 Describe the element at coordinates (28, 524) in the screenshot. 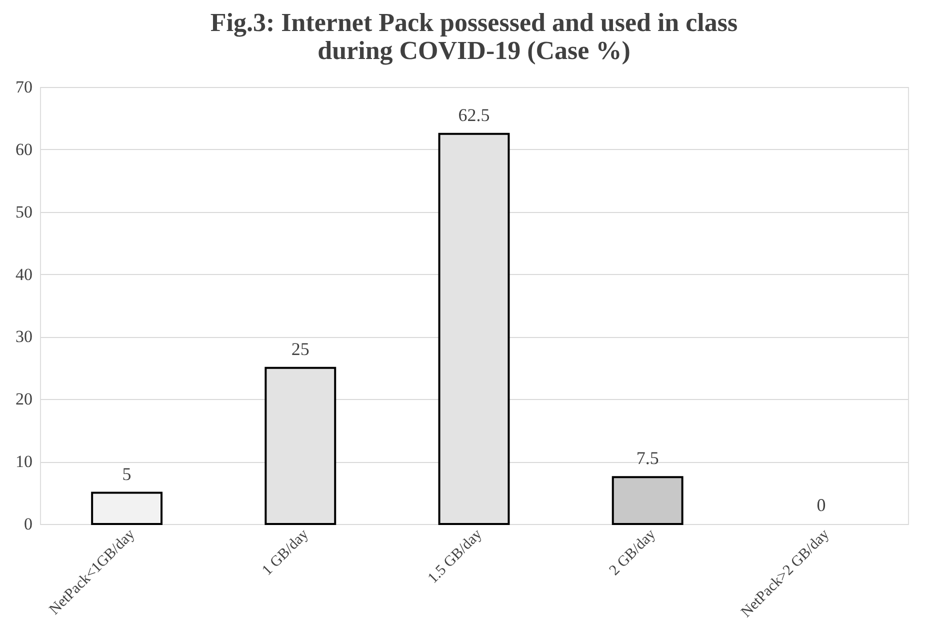

I see `y-tick-label: 0` at that location.